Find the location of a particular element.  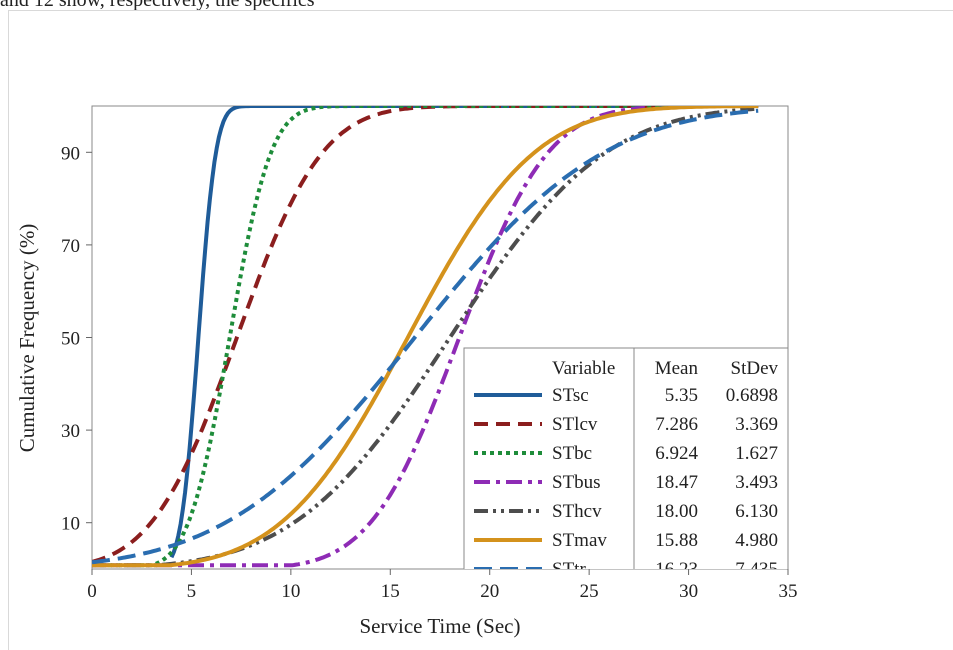

x-tick-label: 15 is located at coordinates (390, 591).